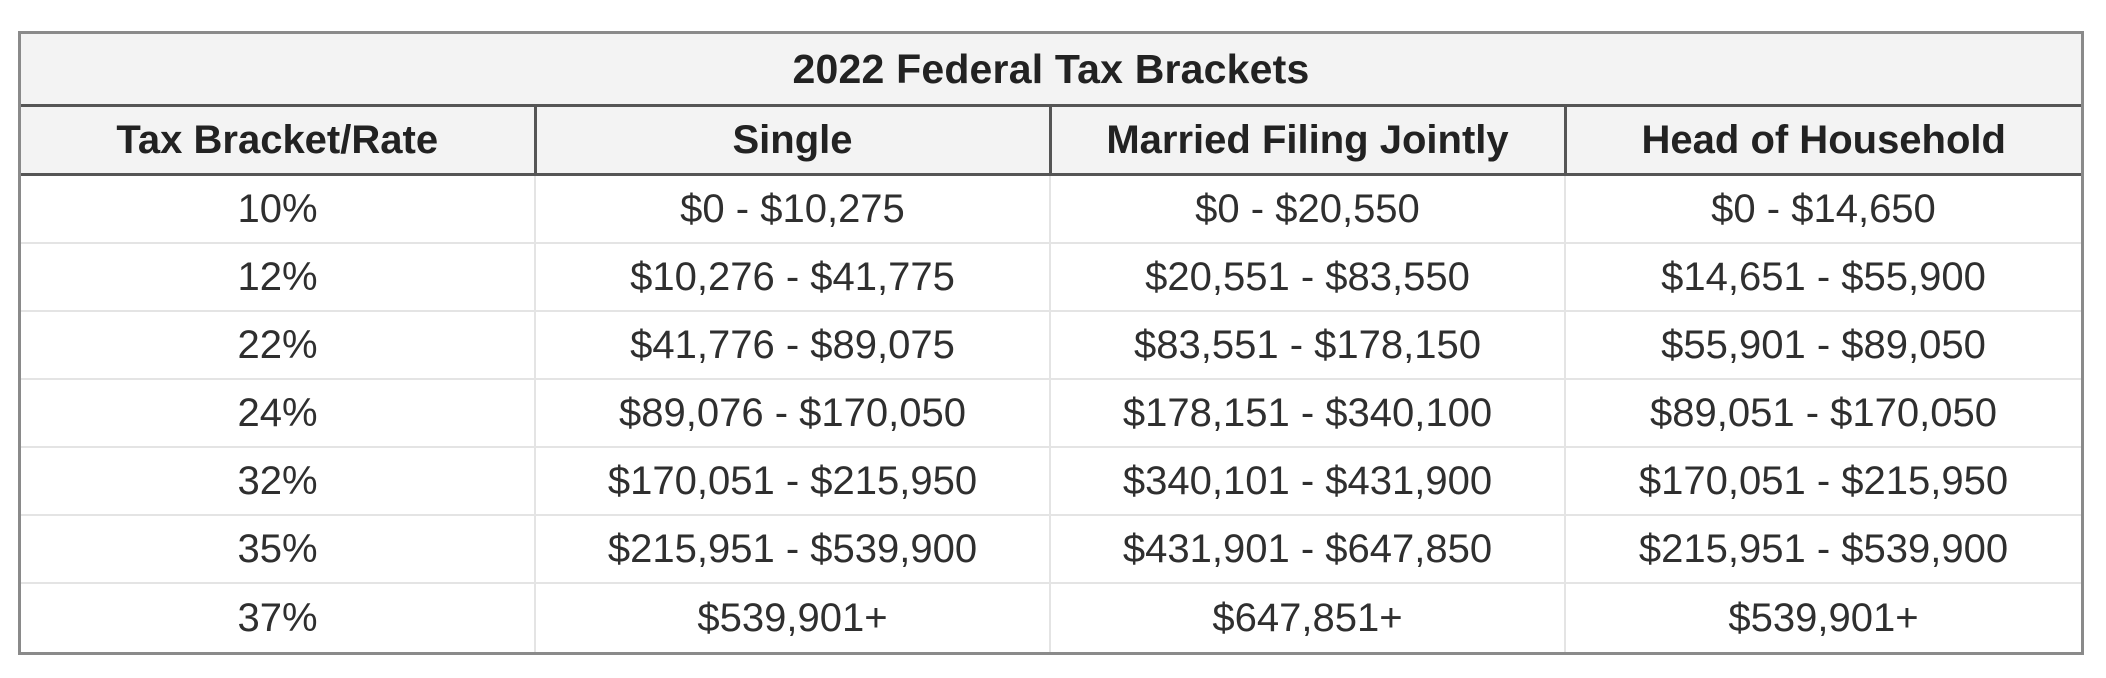 The image size is (2106, 678). What do you see at coordinates (793, 141) in the screenshot?
I see `header-single: Single` at bounding box center [793, 141].